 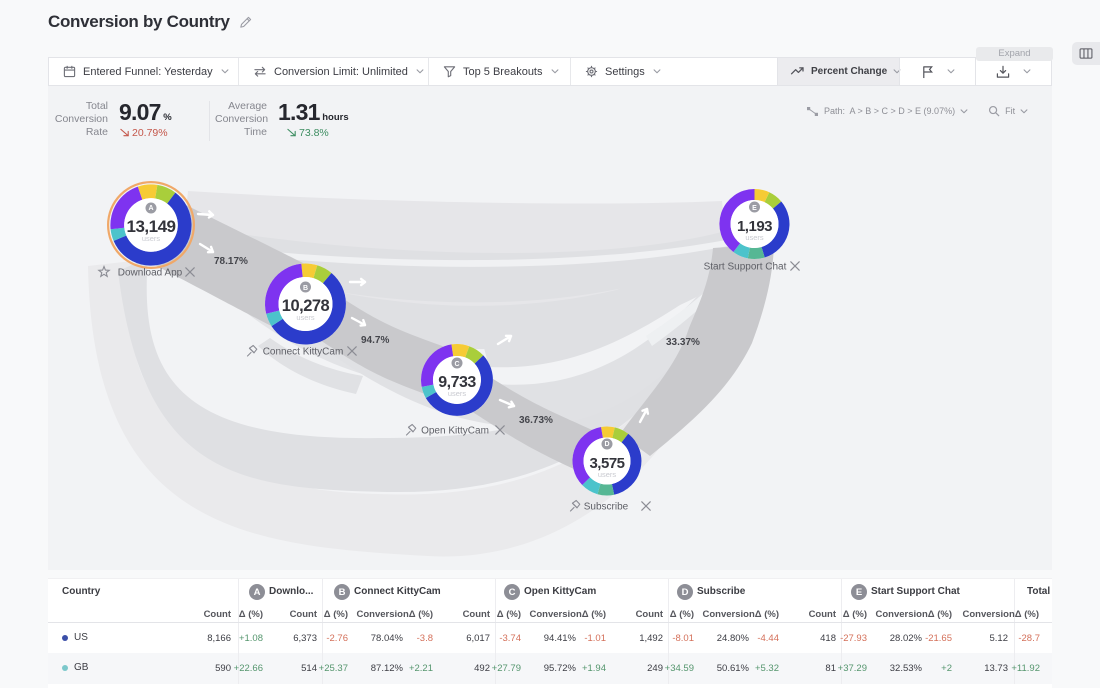 I want to click on svg-text: Subscribe, so click(x=606, y=507).